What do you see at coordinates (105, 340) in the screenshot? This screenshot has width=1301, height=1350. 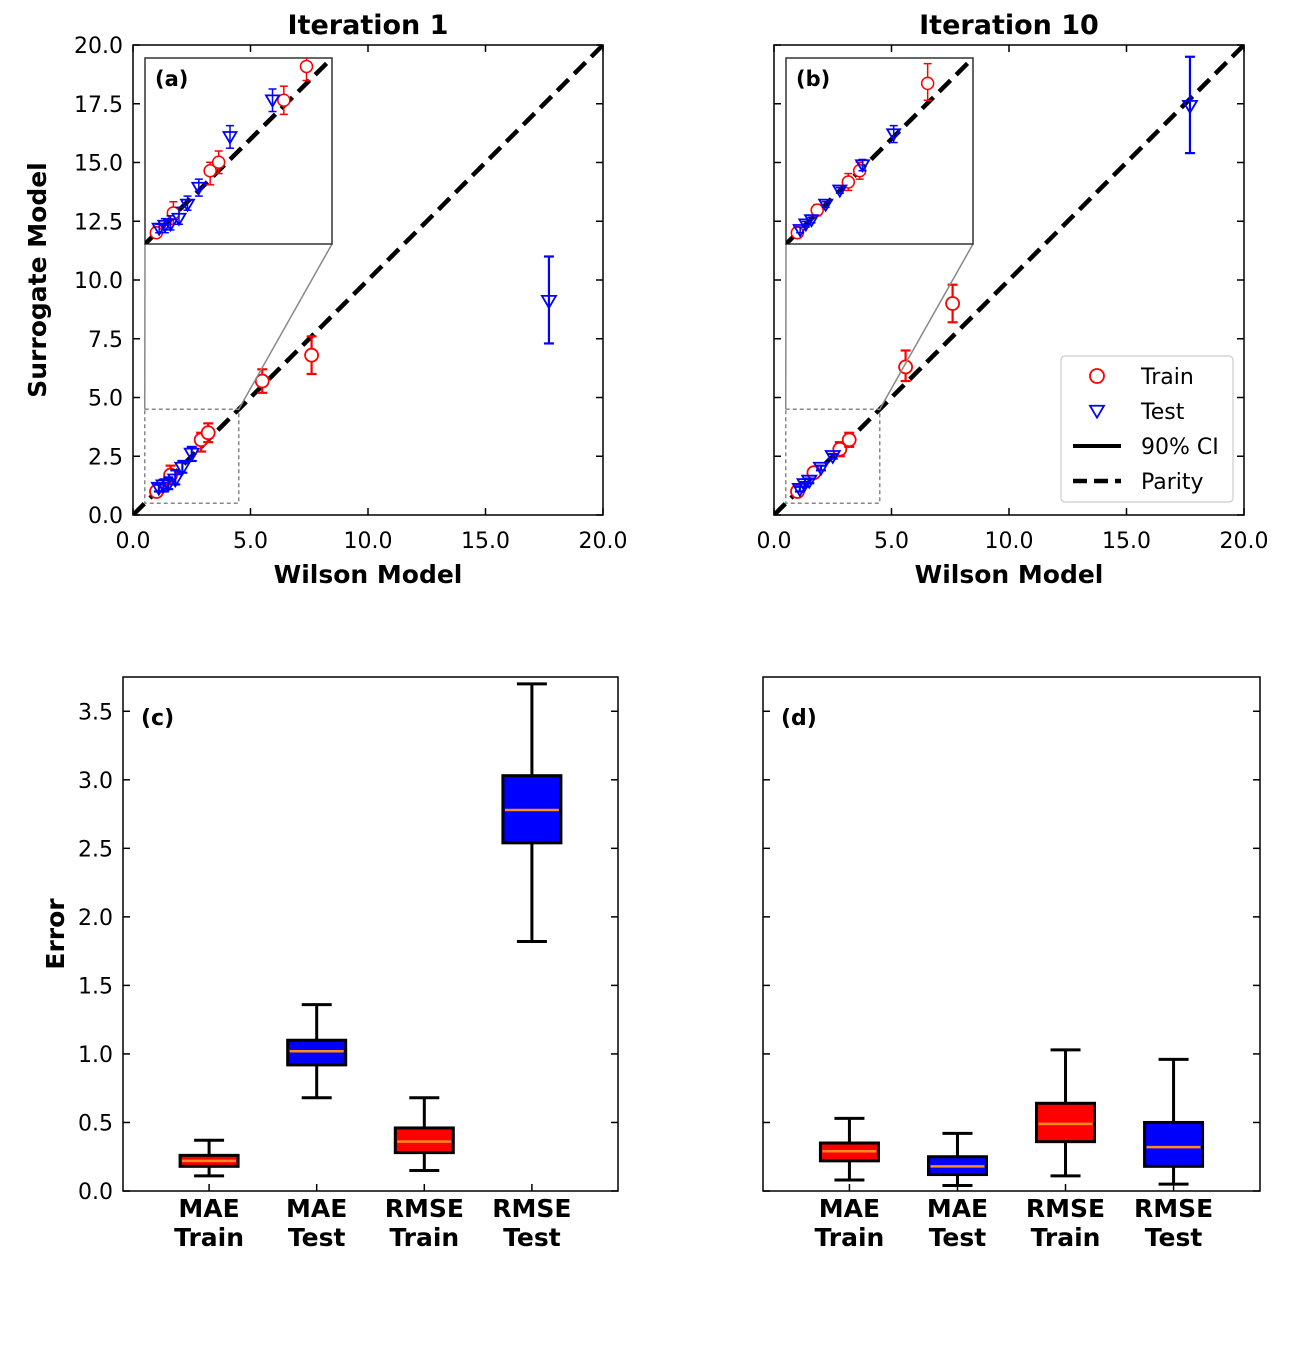 I see `y-tick-label: 7.5` at bounding box center [105, 340].